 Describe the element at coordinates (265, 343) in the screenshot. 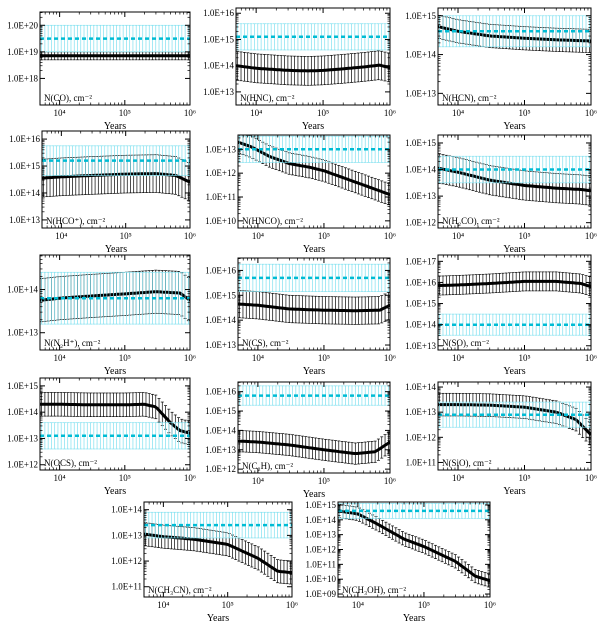

I see `panel-quantity-label: N(CS), cm⁻²` at that location.